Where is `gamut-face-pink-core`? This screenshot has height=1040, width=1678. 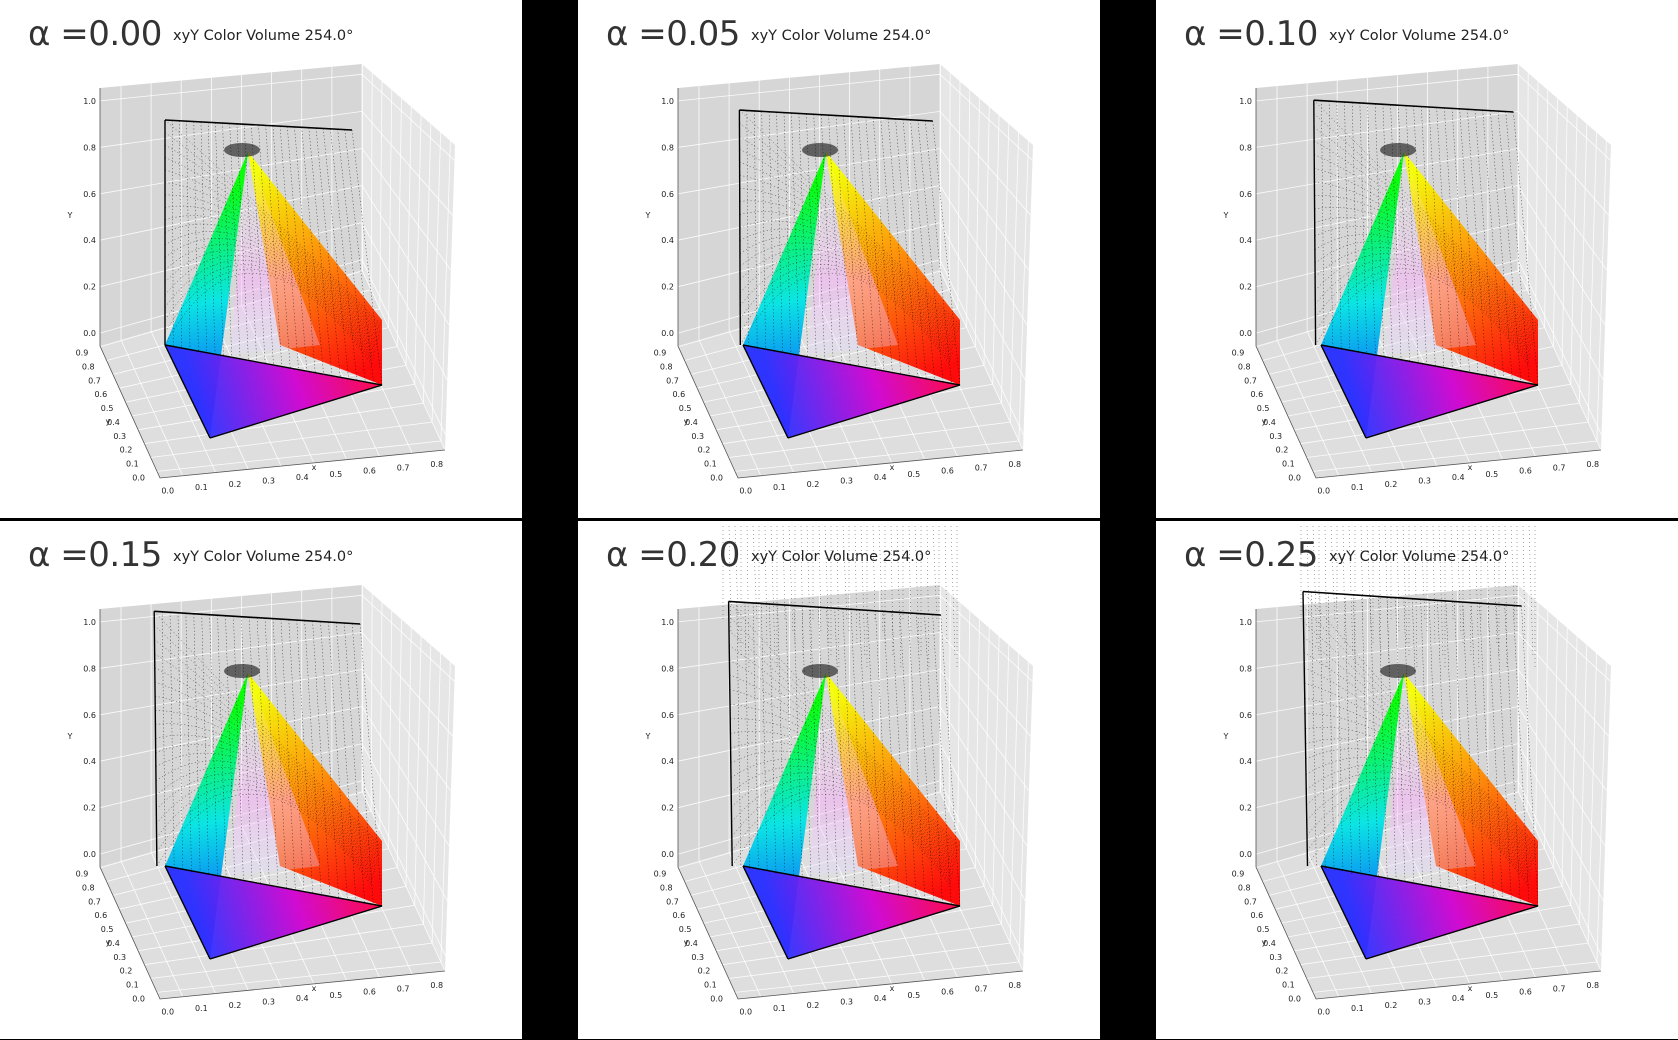
gamut-face-pink-core is located at coordinates (853, 253).